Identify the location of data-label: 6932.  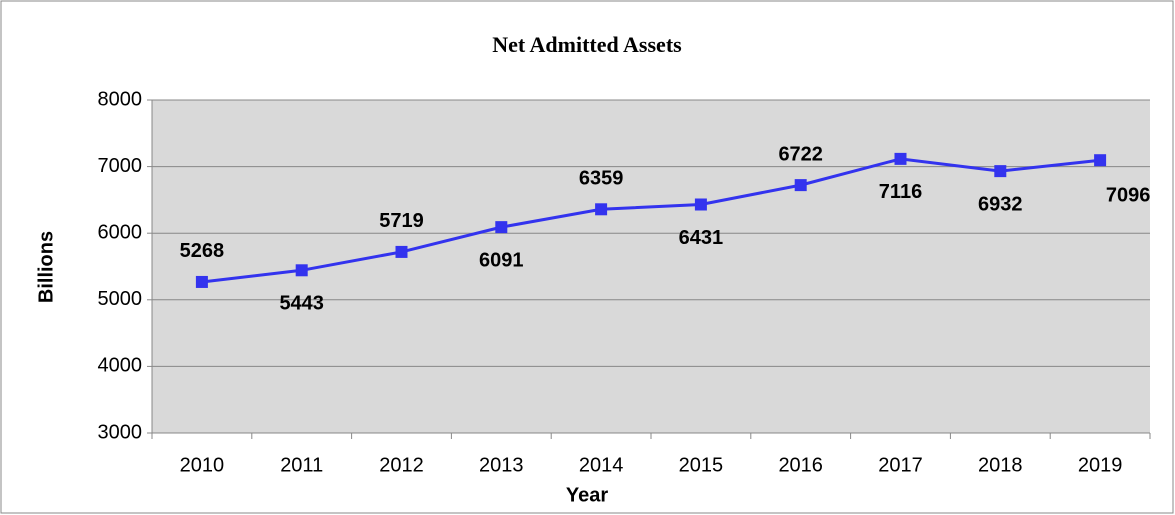
(1000, 204).